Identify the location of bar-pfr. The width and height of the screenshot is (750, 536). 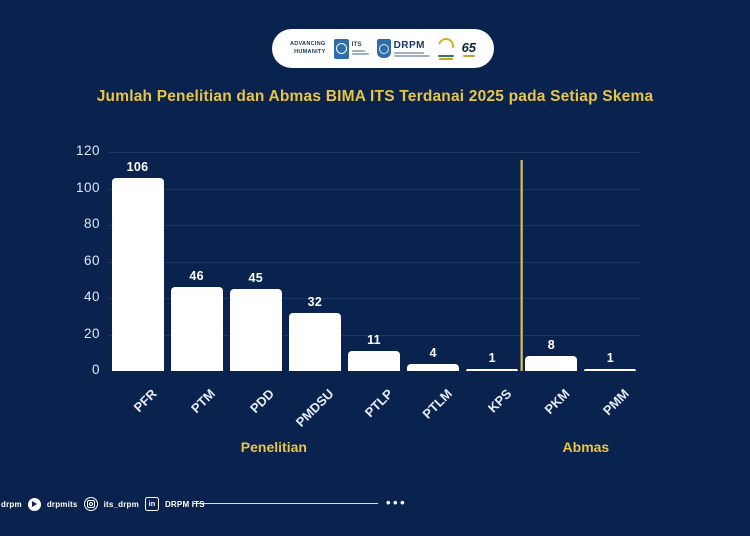
(137, 274).